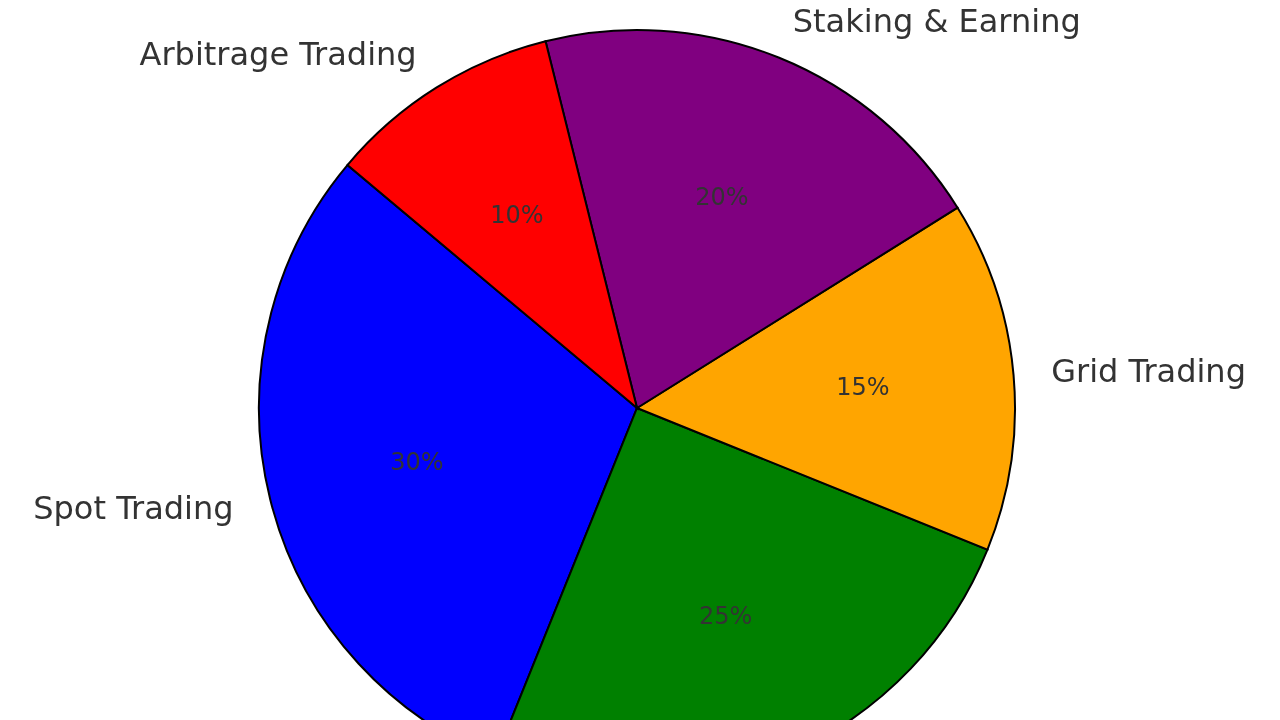 This screenshot has height=720, width=1280. I want to click on data-label: 15%, so click(863, 387).